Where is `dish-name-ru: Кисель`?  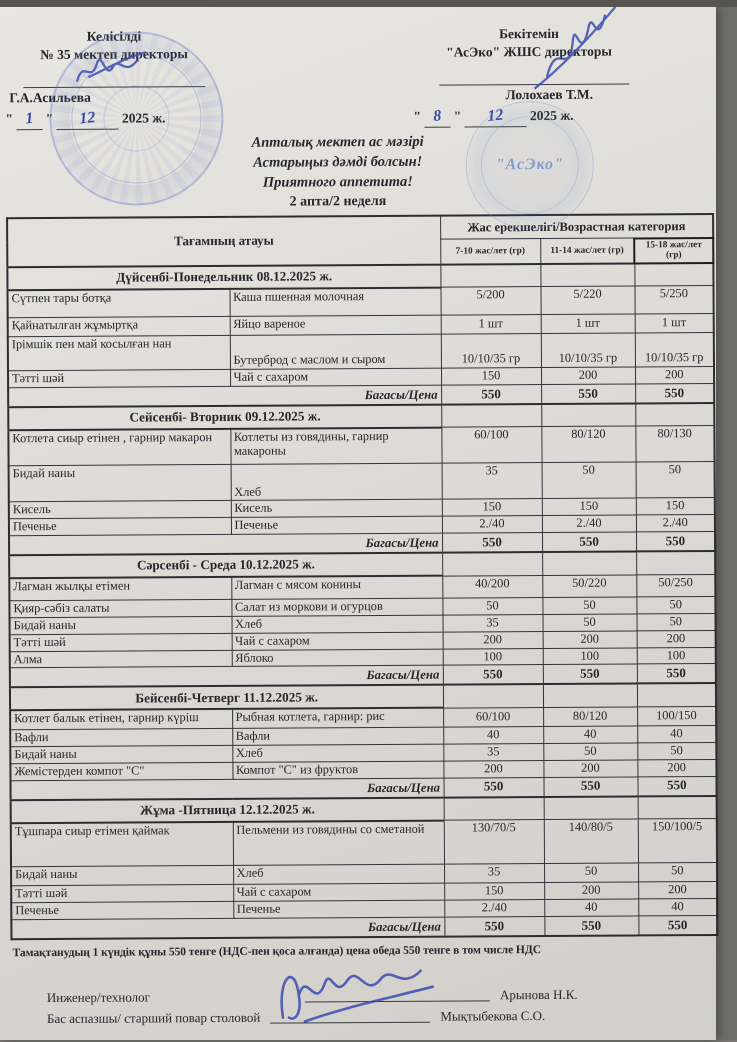 dish-name-ru: Кисель is located at coordinates (336, 508).